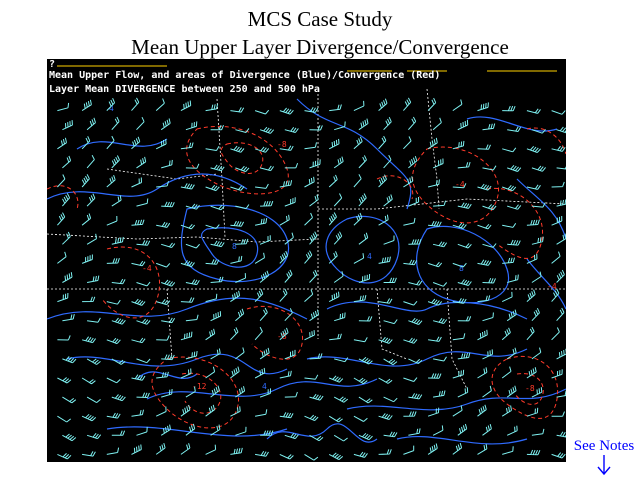  What do you see at coordinates (320, 19) in the screenshot?
I see `title-line-1: MCS Case Study` at bounding box center [320, 19].